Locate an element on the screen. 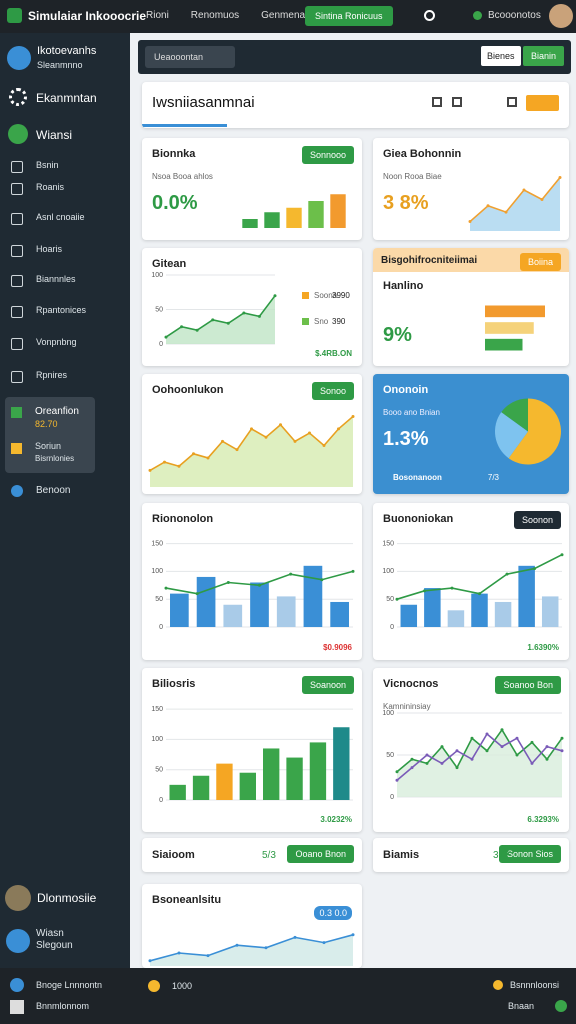  legend-value: 390 is located at coordinates (339, 321).